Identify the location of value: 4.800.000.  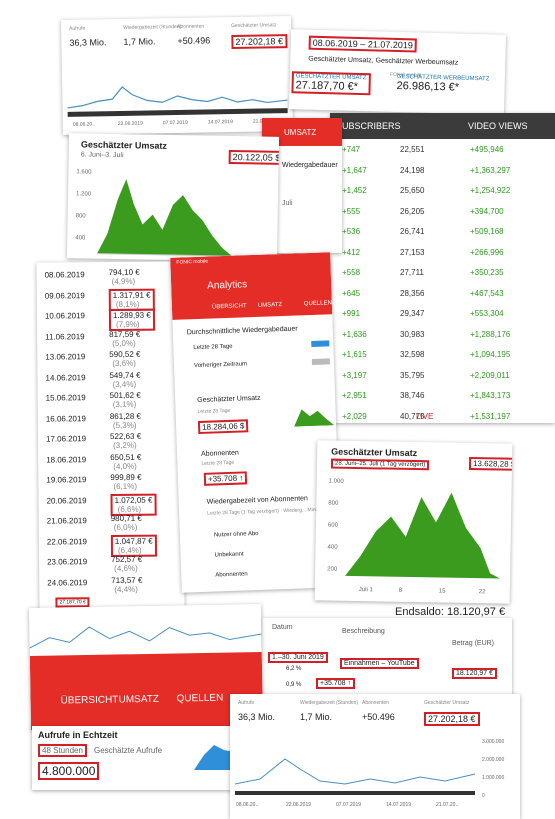
(69, 771).